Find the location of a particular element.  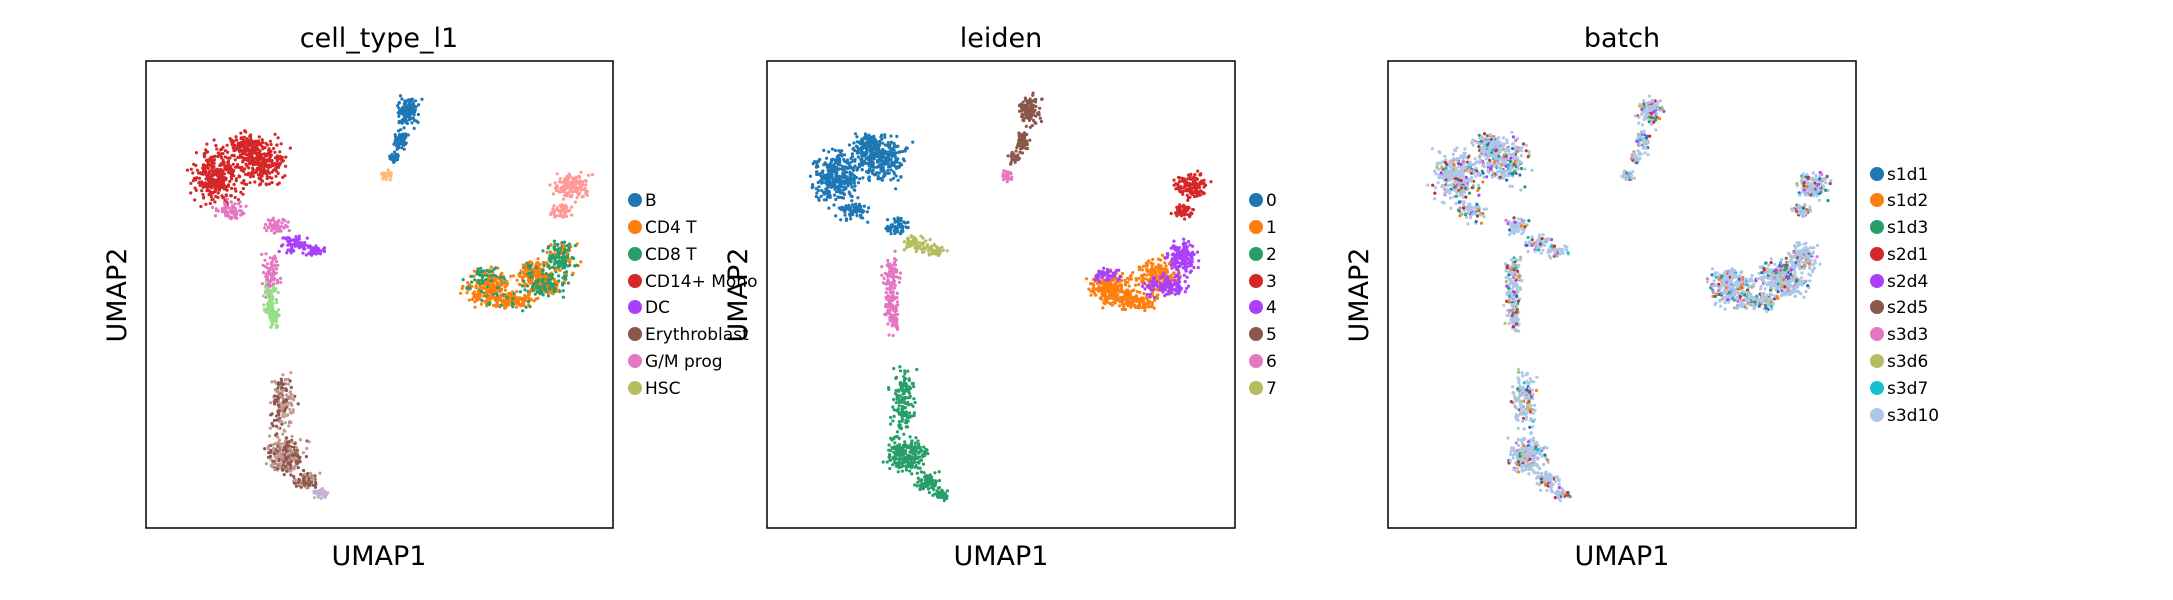

legend-item: HSC is located at coordinates (654, 389).